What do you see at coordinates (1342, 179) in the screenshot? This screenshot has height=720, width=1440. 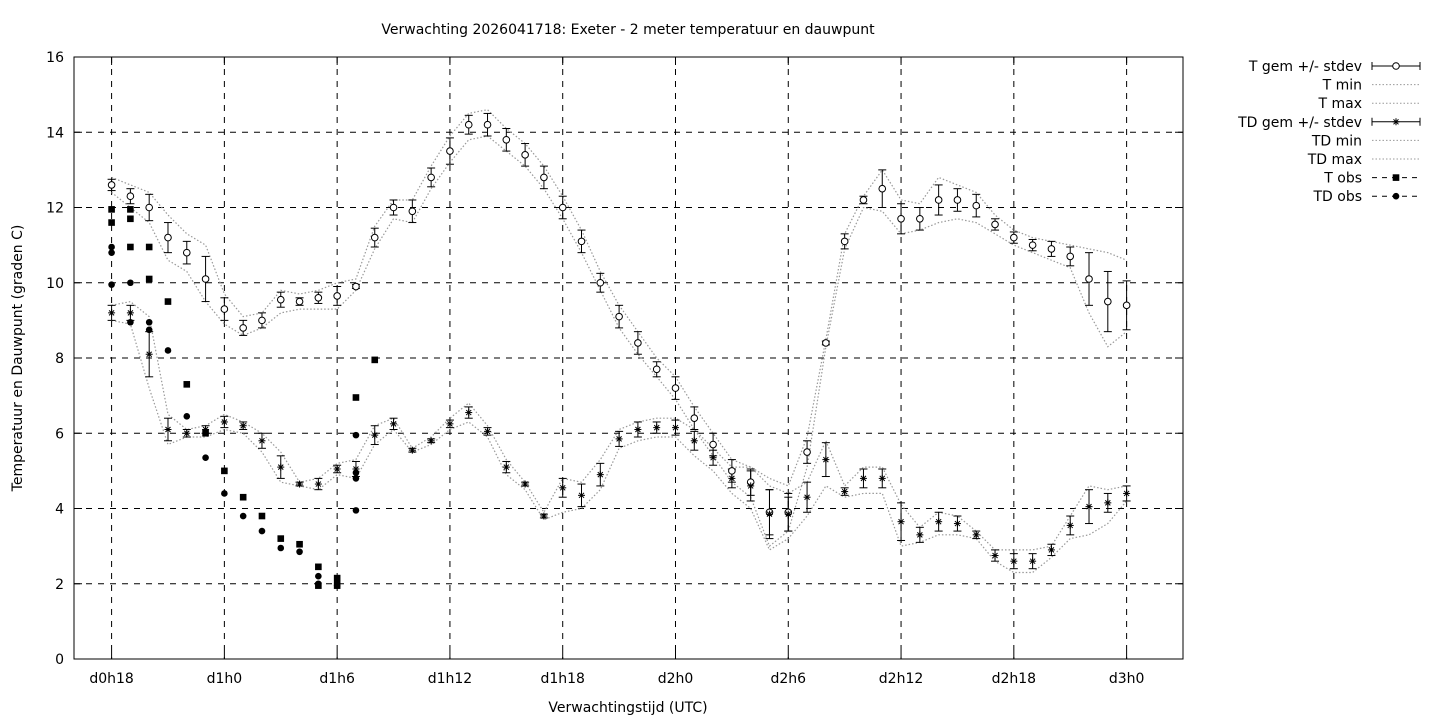 I see `legend-label-t-obs: T obs` at bounding box center [1342, 179].